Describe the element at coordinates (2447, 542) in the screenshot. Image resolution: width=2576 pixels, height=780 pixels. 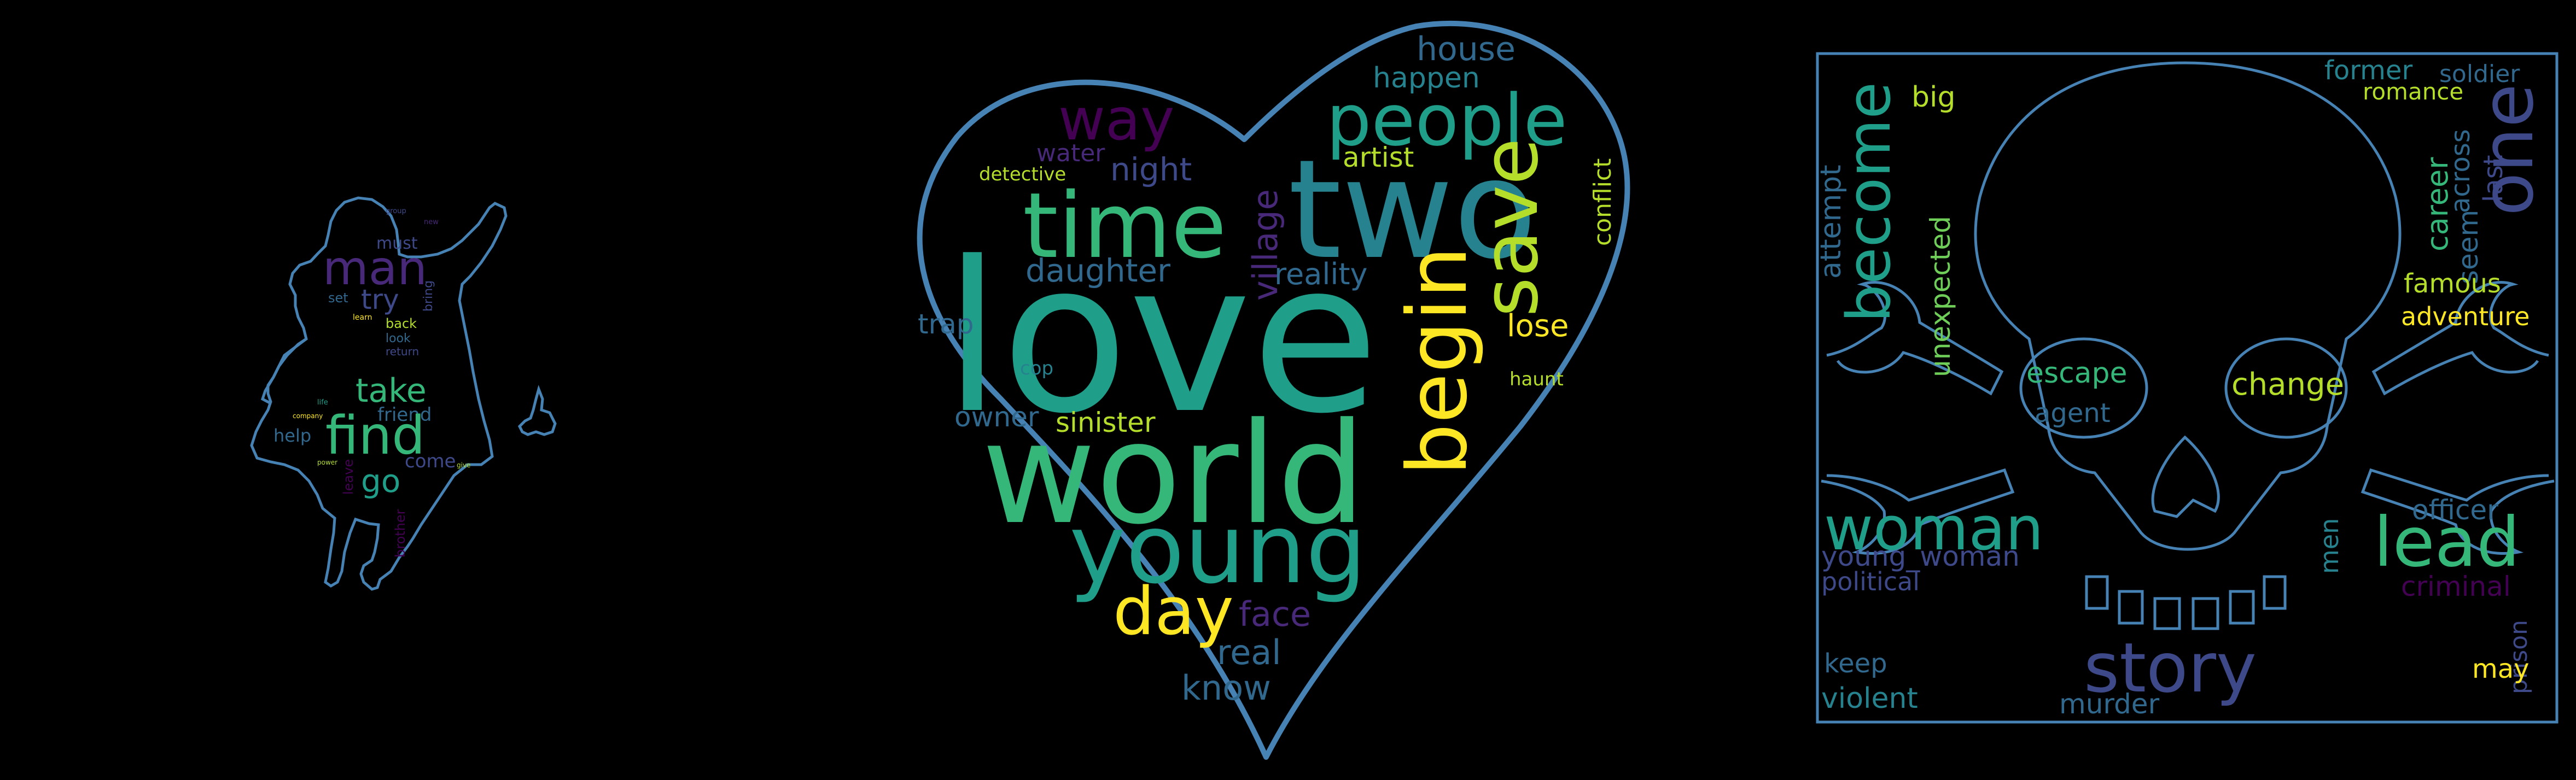
I see `cloud-word: lead` at that location.